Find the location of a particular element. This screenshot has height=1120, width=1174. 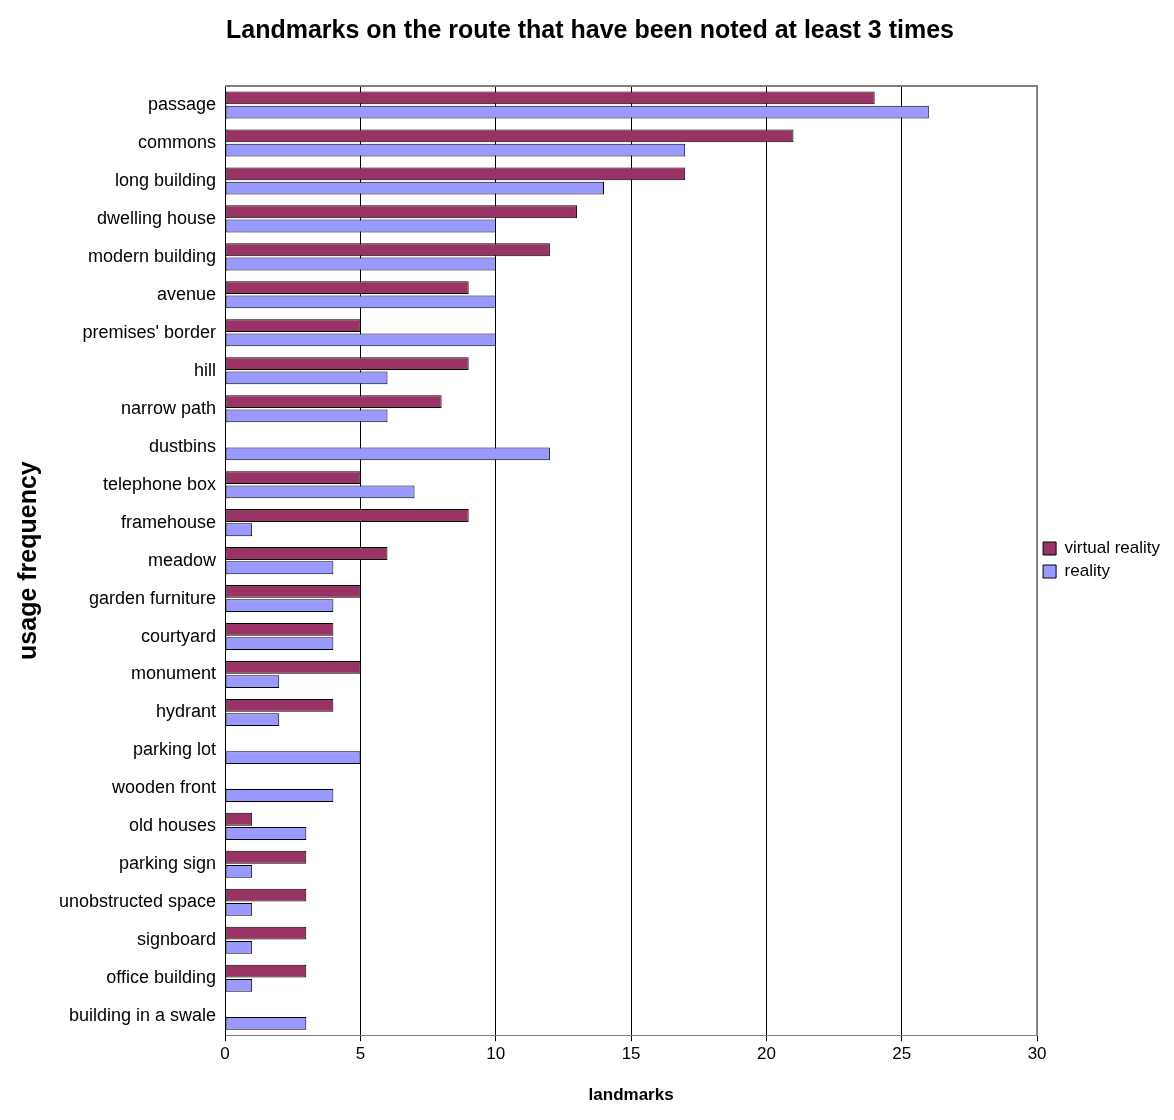

y-tick-label: wooden front is located at coordinates (164, 787).